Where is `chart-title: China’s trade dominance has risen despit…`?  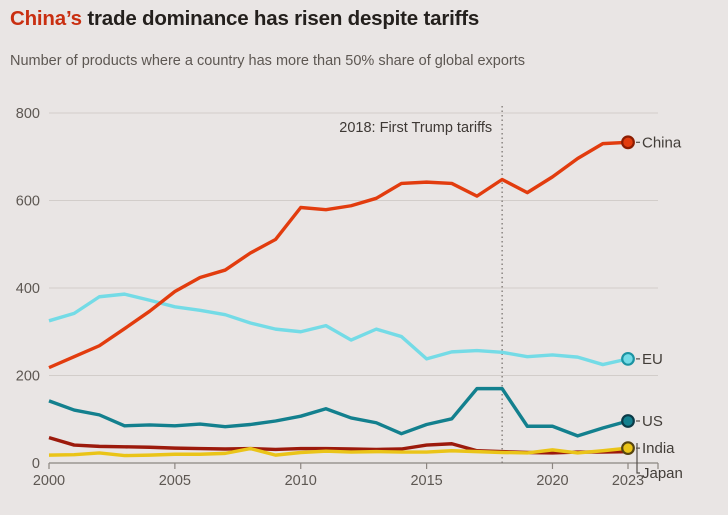
chart-title: China’s trade dominance has risen despit… is located at coordinates (244, 19).